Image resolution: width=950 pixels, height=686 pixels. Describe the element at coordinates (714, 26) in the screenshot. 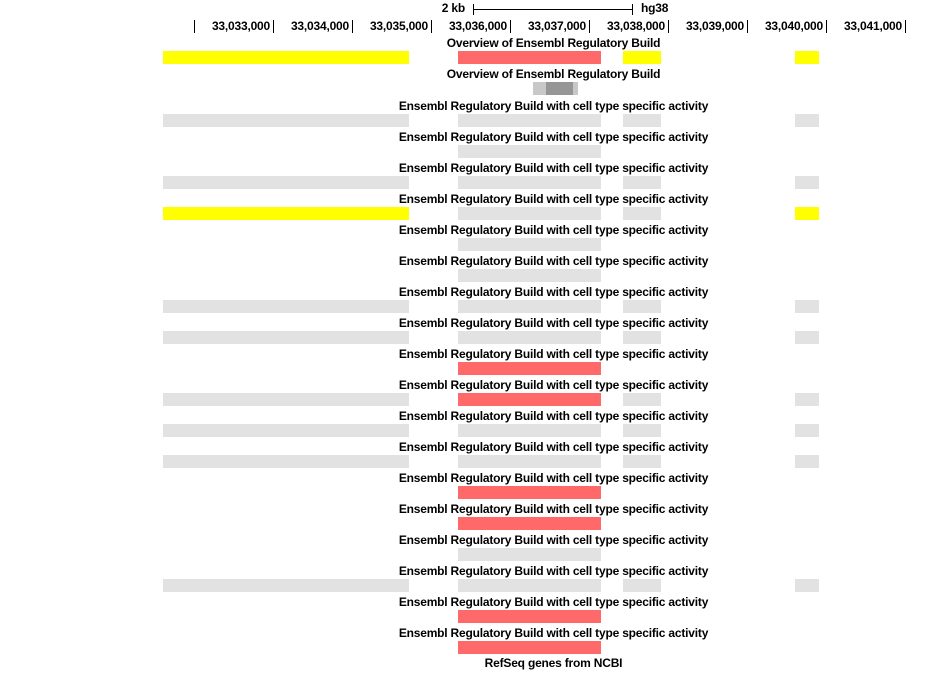

I see `ruler-coordinate-label: 33,039,000` at that location.